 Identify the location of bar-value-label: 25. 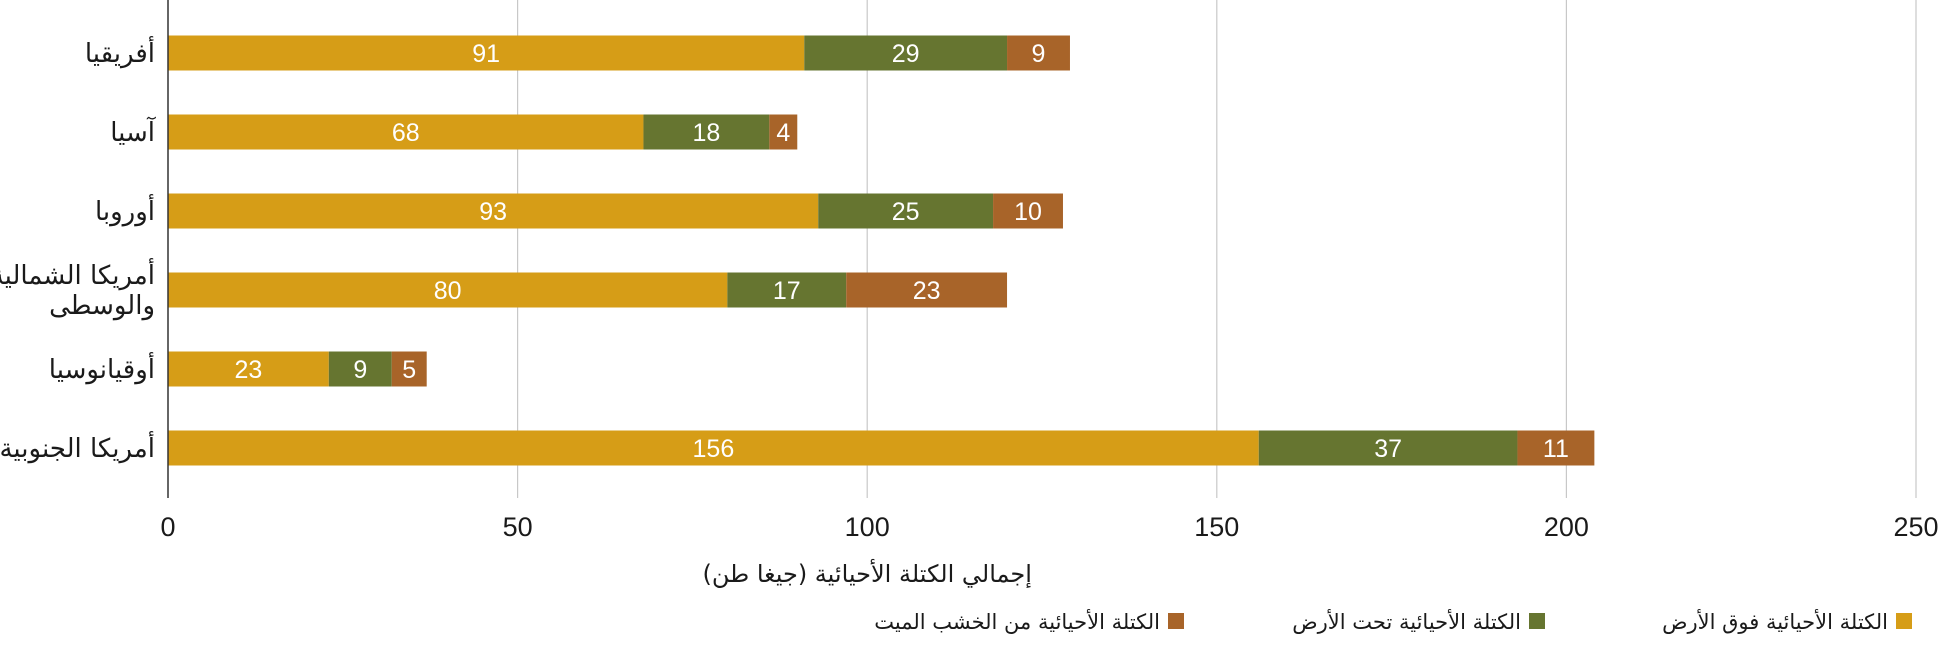
(906, 212).